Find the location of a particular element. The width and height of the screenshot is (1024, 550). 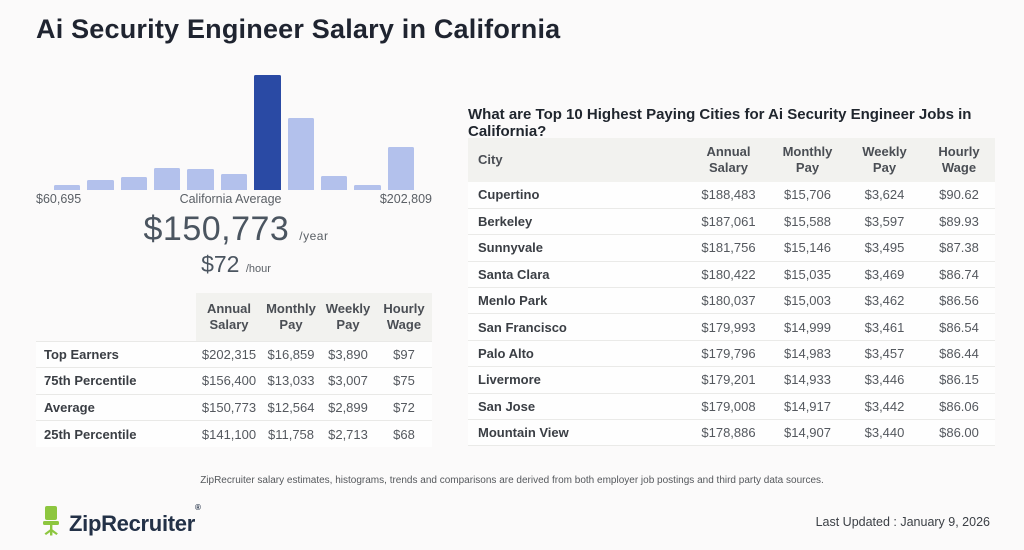

cell-weekly: $3,495 is located at coordinates (884, 248).